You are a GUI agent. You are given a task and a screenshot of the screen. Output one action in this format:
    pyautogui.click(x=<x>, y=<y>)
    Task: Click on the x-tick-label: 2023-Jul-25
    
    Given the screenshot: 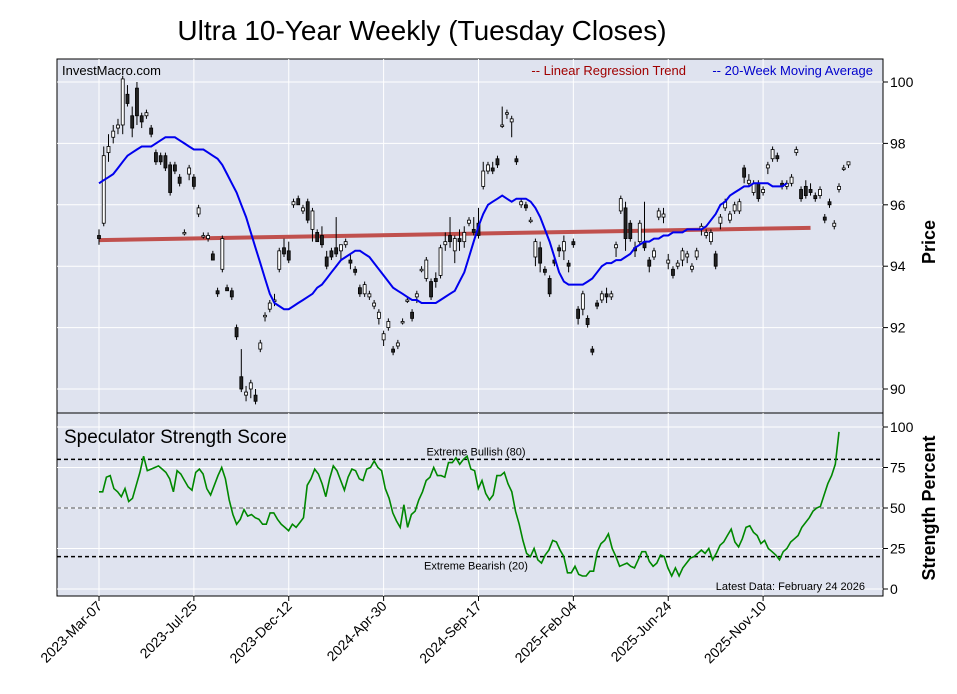 What is the action you would take?
    pyautogui.click(x=168, y=630)
    